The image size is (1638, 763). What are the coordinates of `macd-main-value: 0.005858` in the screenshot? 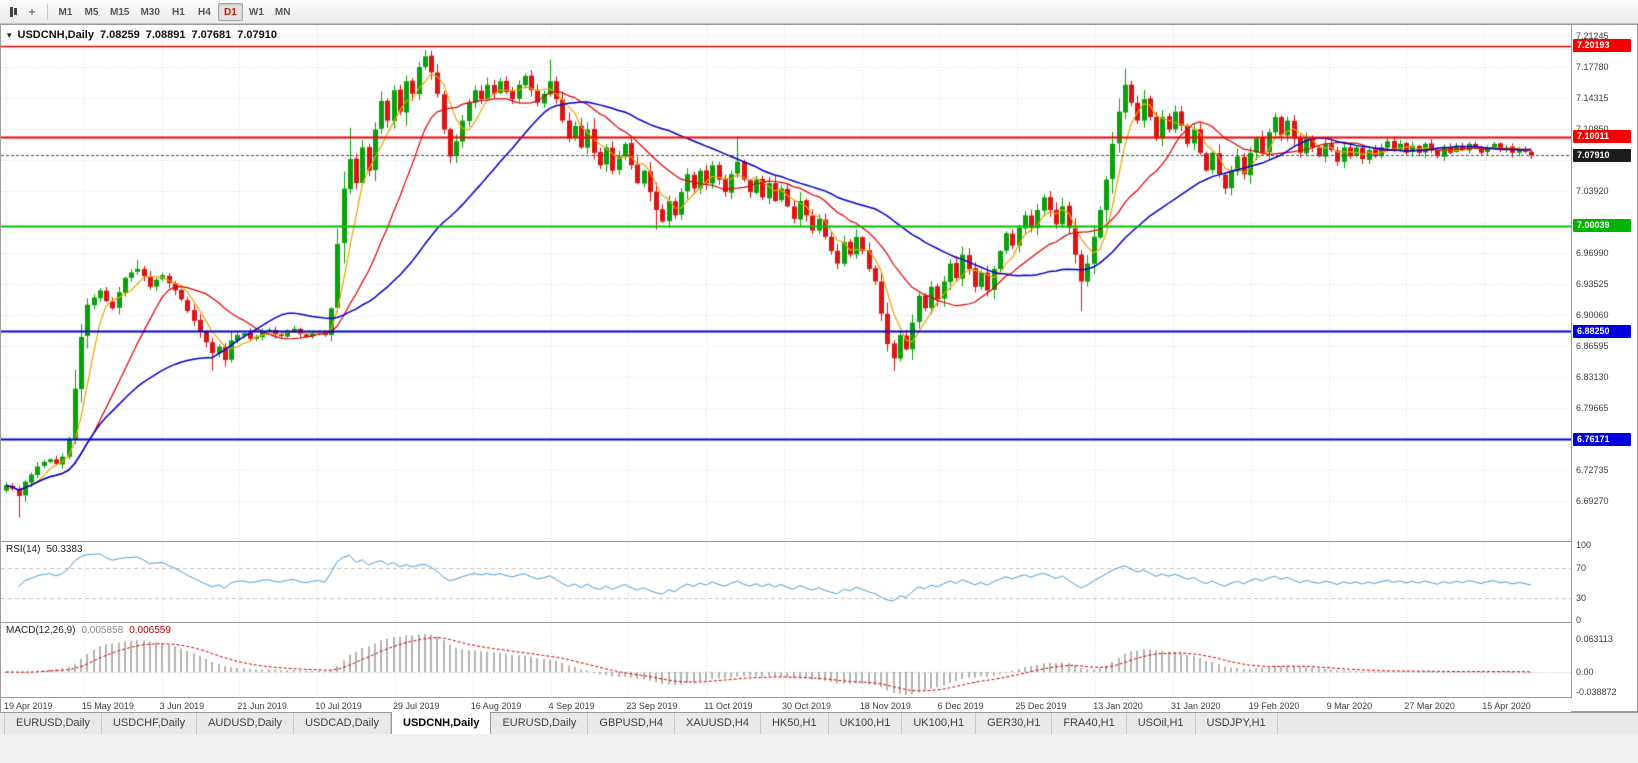 It's located at (102, 630).